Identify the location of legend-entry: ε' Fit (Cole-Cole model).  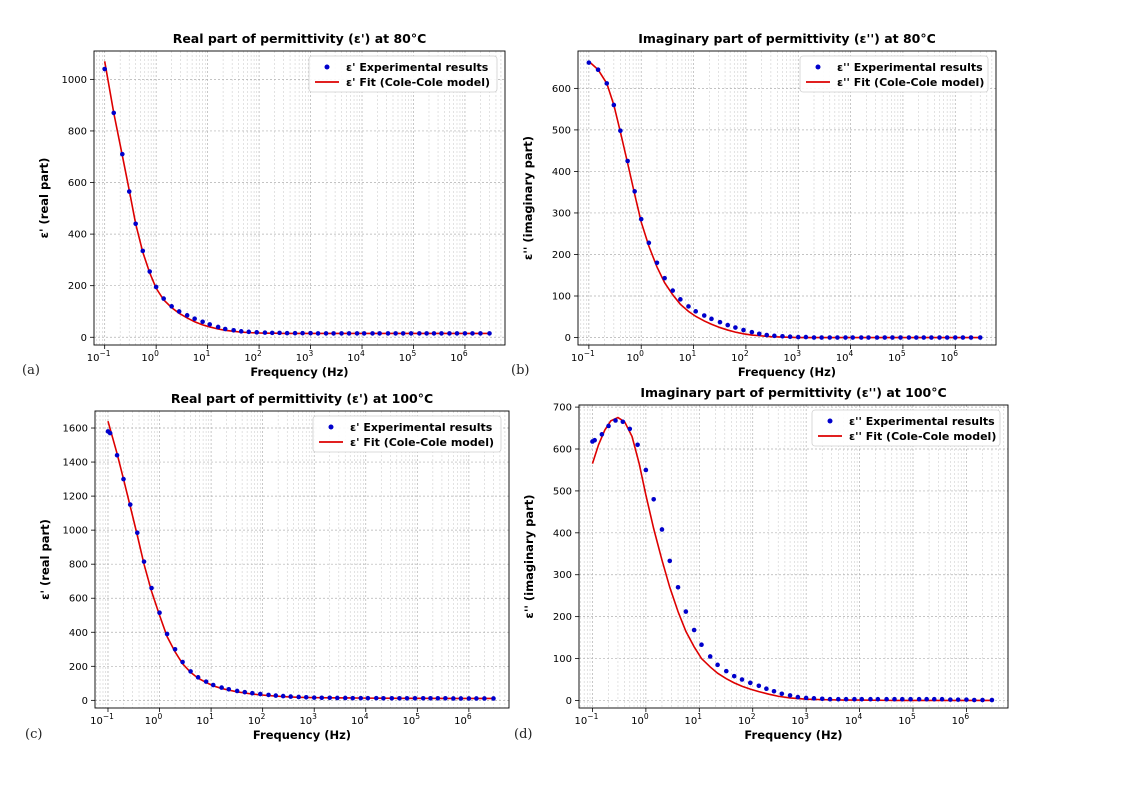
(418, 82).